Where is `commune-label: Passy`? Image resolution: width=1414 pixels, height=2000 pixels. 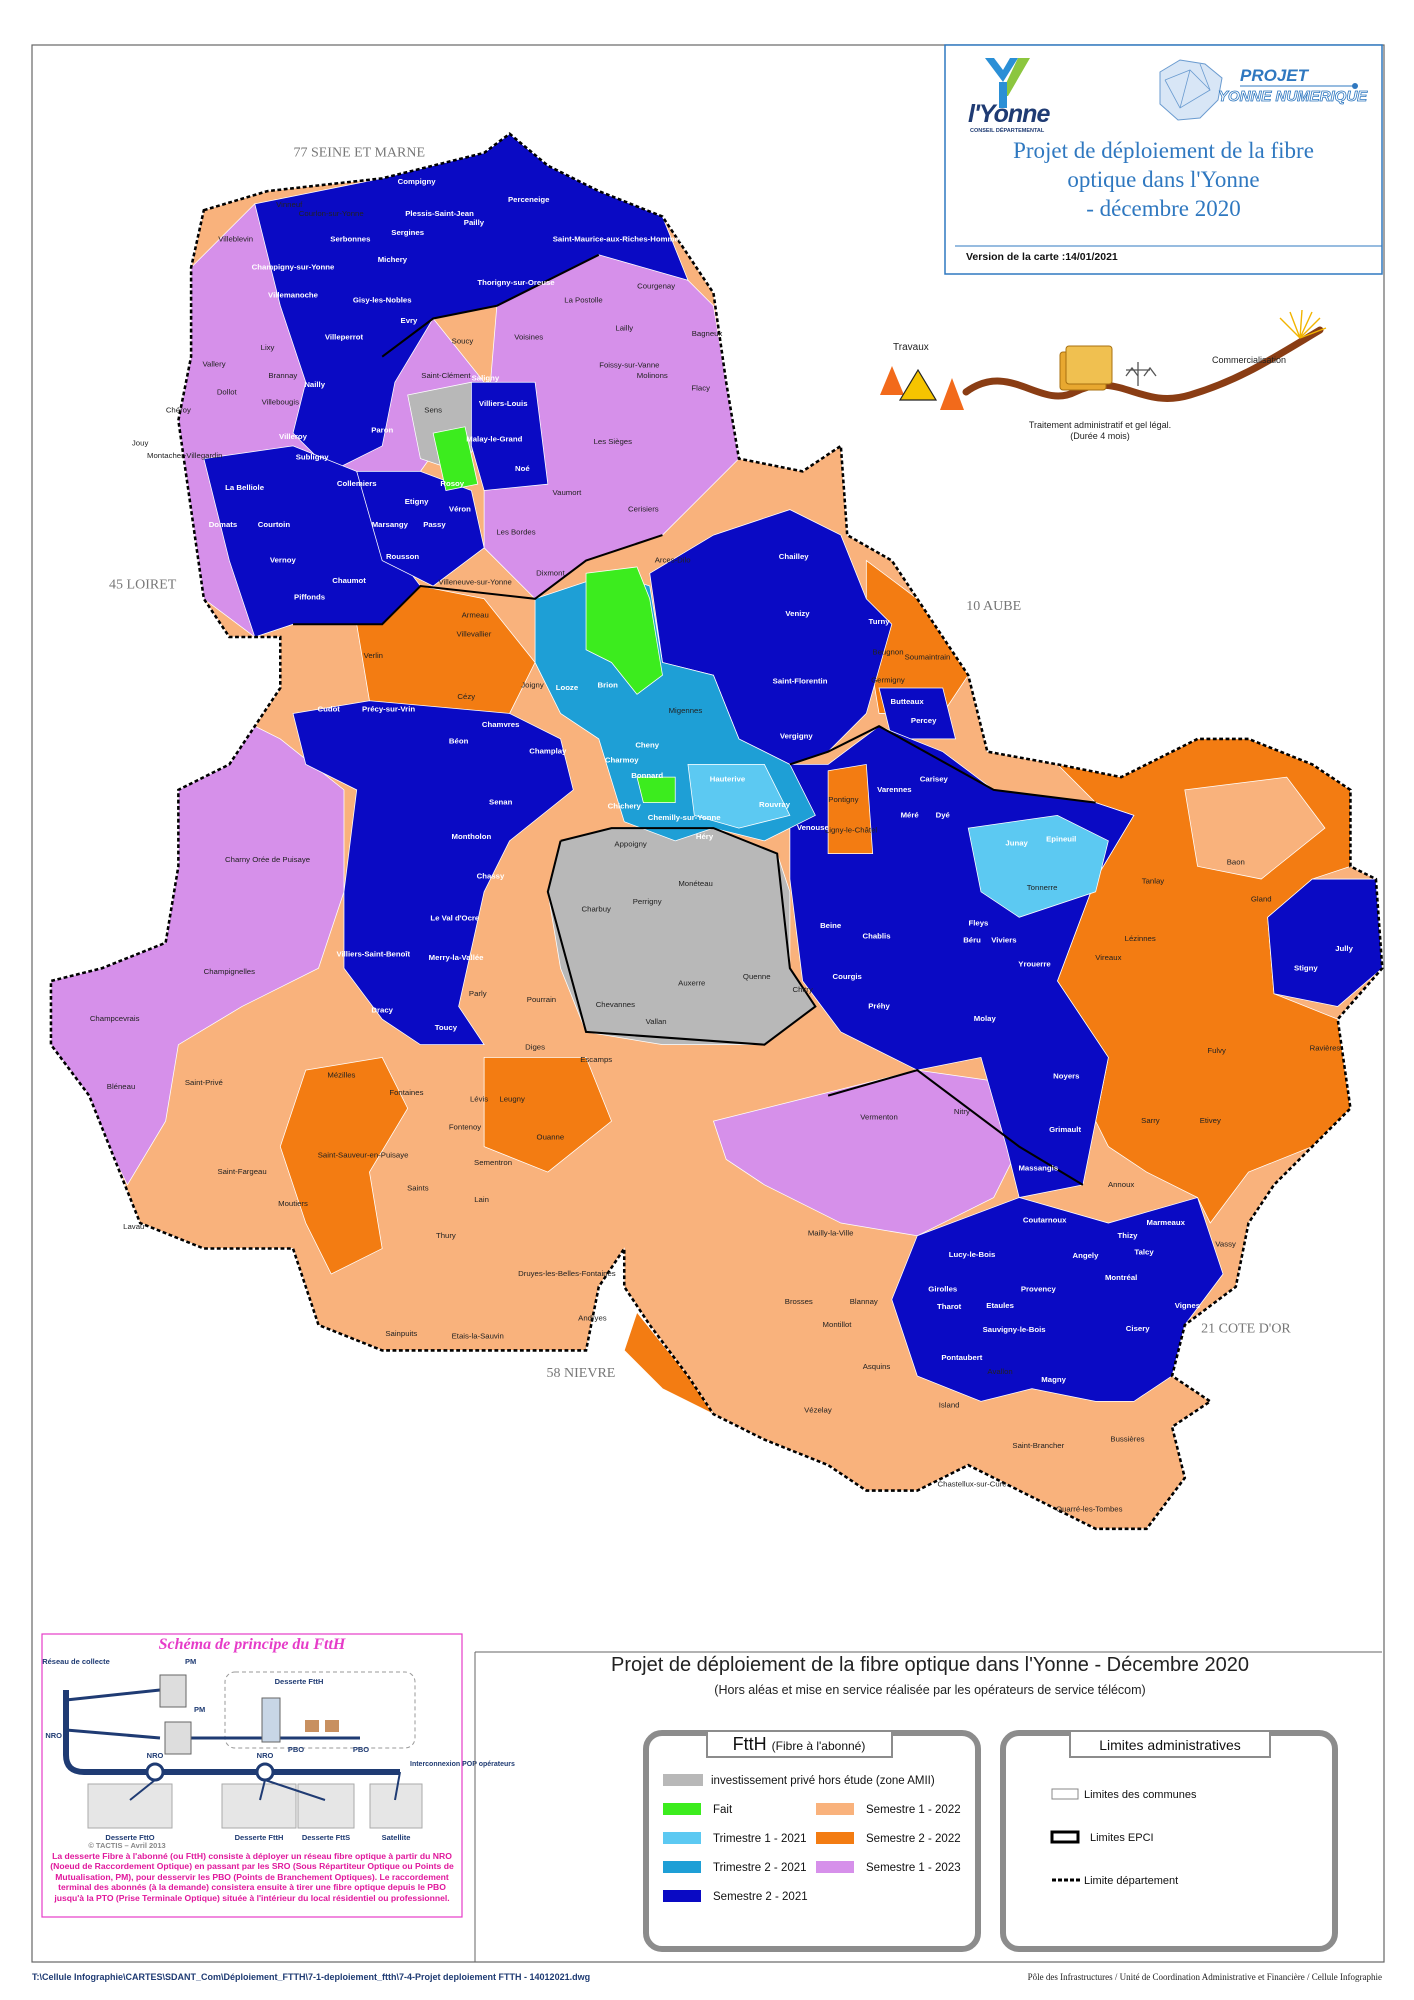 commune-label: Passy is located at coordinates (434, 524).